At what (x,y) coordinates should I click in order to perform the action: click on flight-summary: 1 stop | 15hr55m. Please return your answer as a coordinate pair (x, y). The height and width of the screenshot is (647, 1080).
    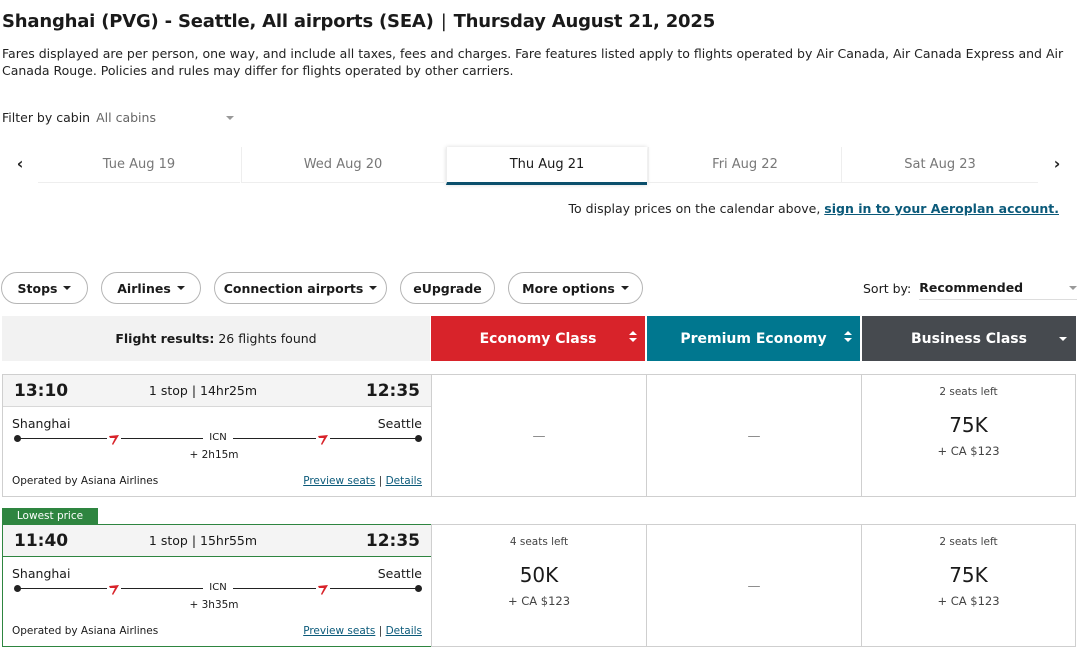
    Looking at the image, I should click on (203, 540).